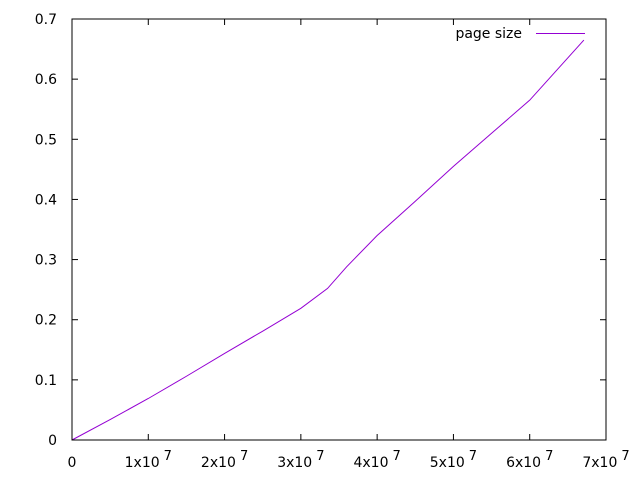  Describe the element at coordinates (46, 321) in the screenshot. I see `y-tick-label: 0.2` at that location.